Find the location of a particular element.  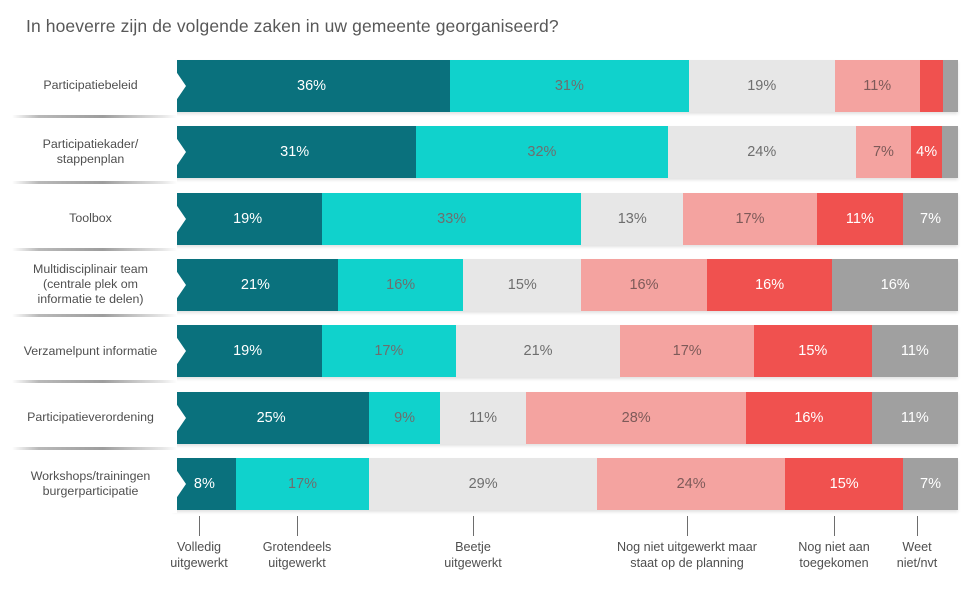

row-label-text: Verzamelpunt informatie is located at coordinates (90, 350).